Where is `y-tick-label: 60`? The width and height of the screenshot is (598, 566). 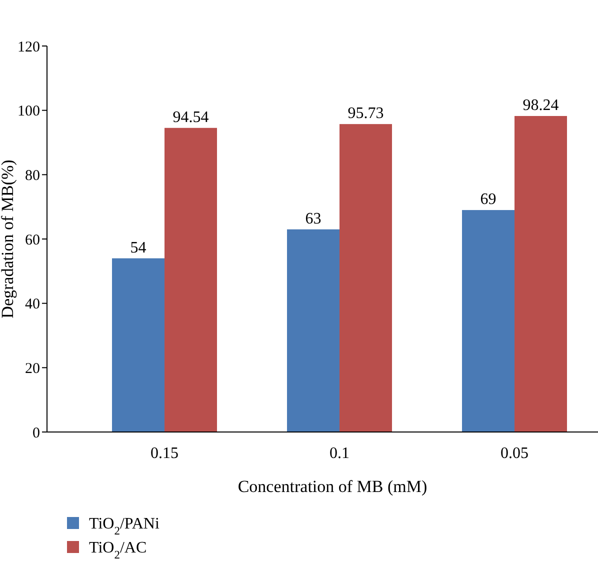
y-tick-label: 60 is located at coordinates (32, 240).